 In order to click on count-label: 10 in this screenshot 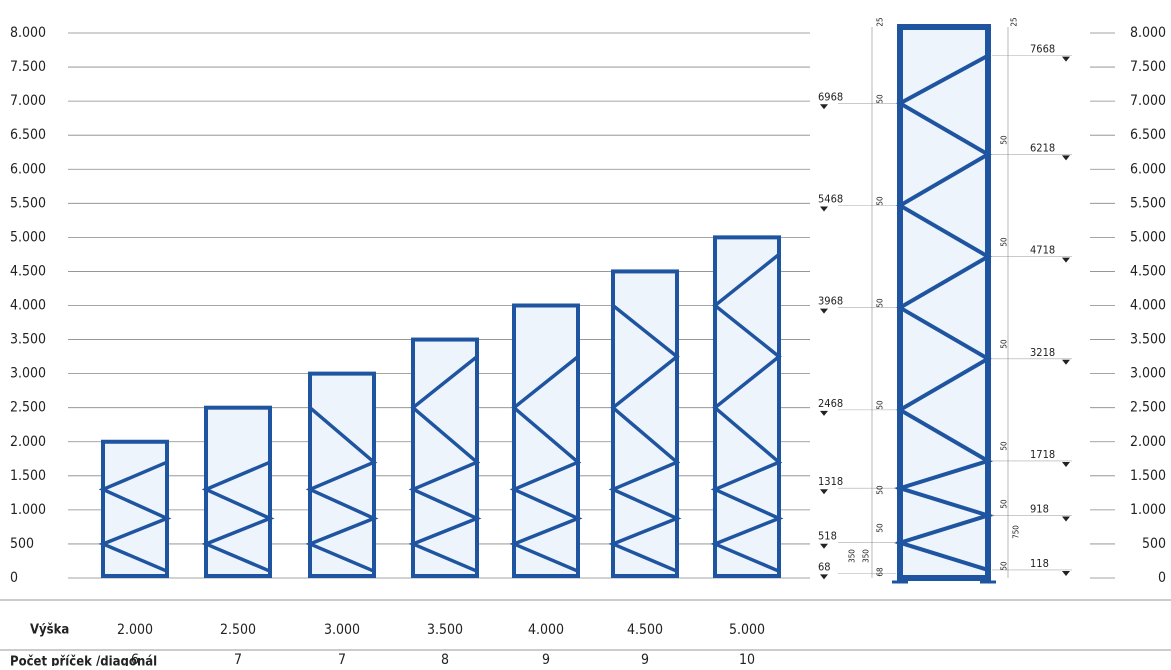, I will do `click(747, 659)`.